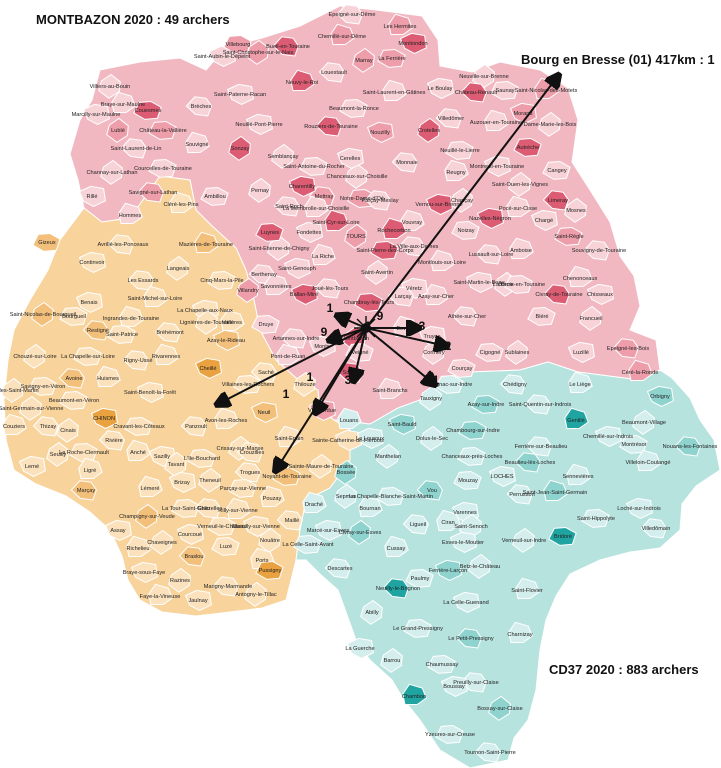 The image size is (721, 768). What do you see at coordinates (524, 541) in the screenshot?
I see `commune-label: Verneuil-sur-Indre` at bounding box center [524, 541].